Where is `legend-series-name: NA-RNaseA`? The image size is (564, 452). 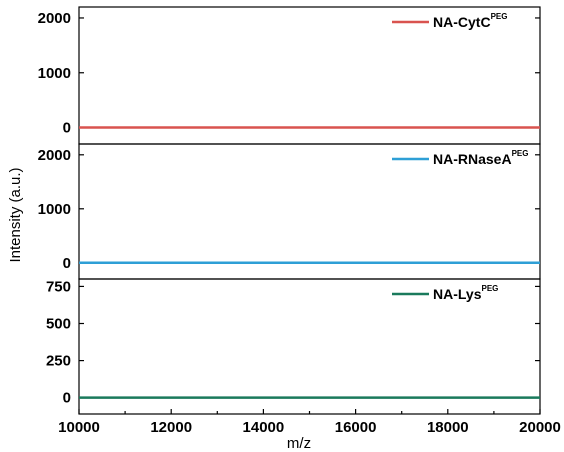 legend-series-name: NA-RNaseA is located at coordinates (472, 159).